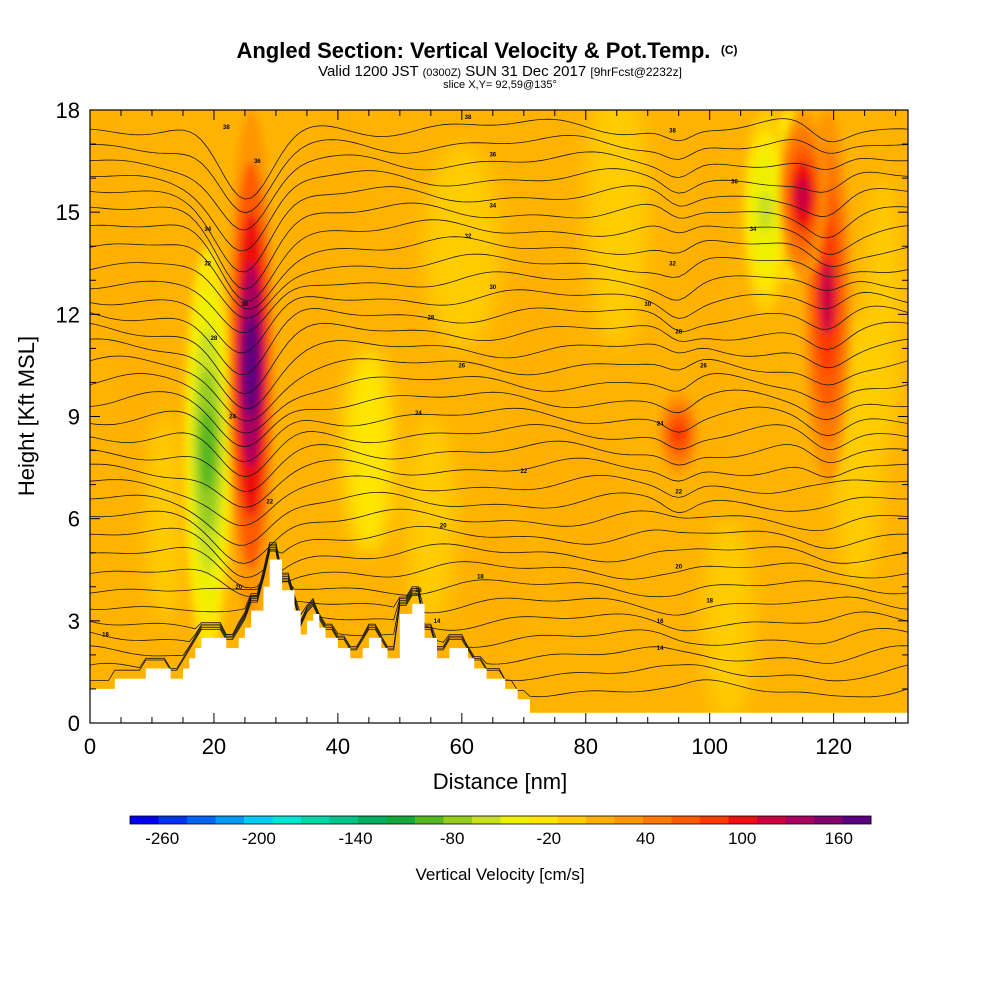  What do you see at coordinates (26, 416) in the screenshot?
I see `y-axis-label: Height [Kft MSL]` at bounding box center [26, 416].